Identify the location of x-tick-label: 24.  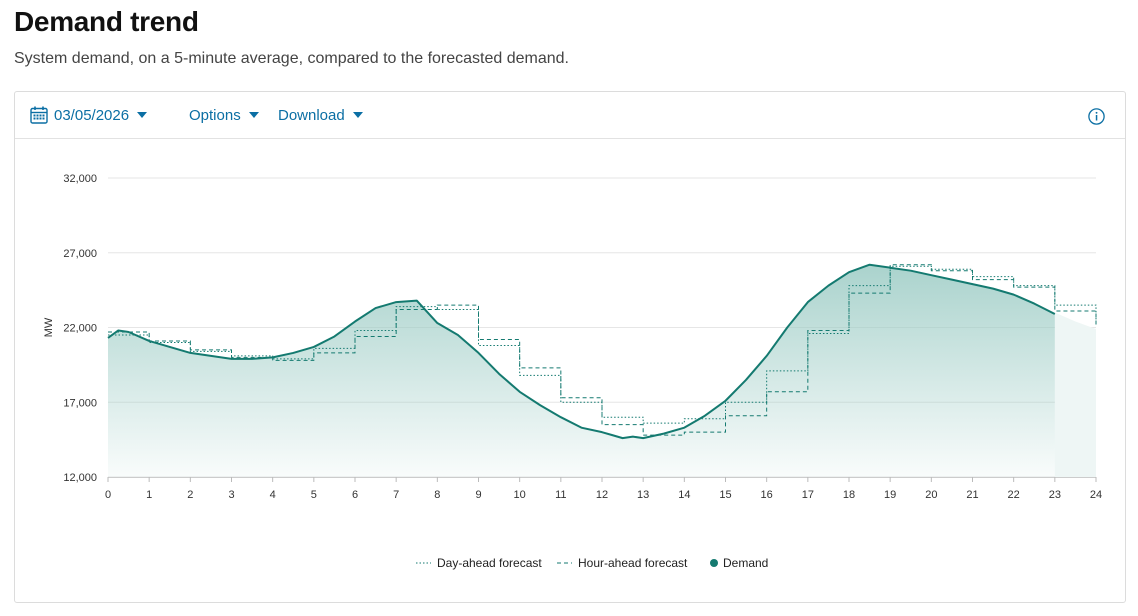
(1096, 495).